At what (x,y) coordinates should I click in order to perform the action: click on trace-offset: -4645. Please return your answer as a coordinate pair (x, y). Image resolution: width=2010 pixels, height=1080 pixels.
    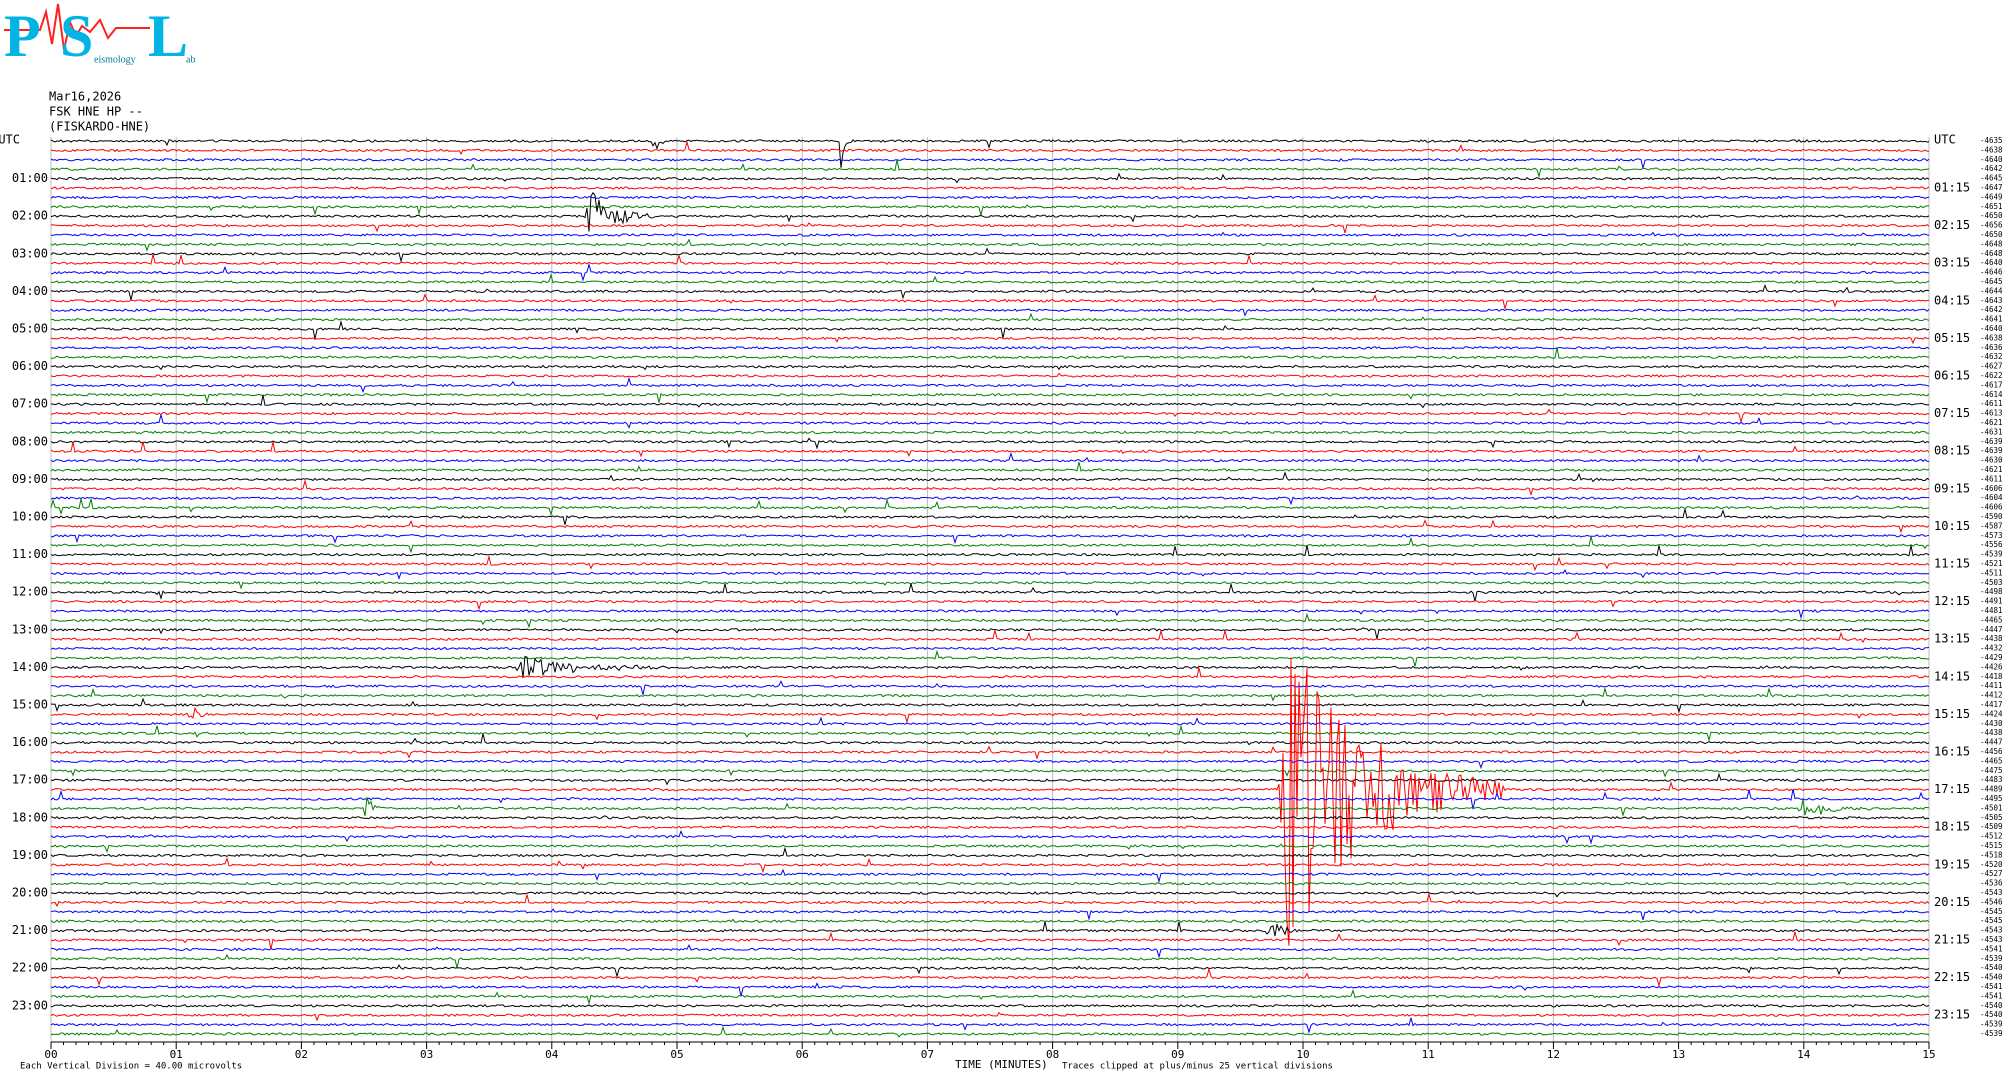
    Looking at the image, I should click on (1991, 281).